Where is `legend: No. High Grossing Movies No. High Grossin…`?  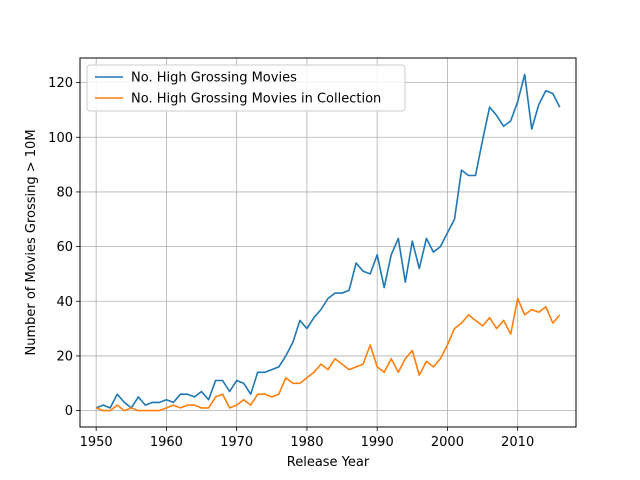
legend: No. High Grossing Movies No. High Grossin… is located at coordinates (246, 88).